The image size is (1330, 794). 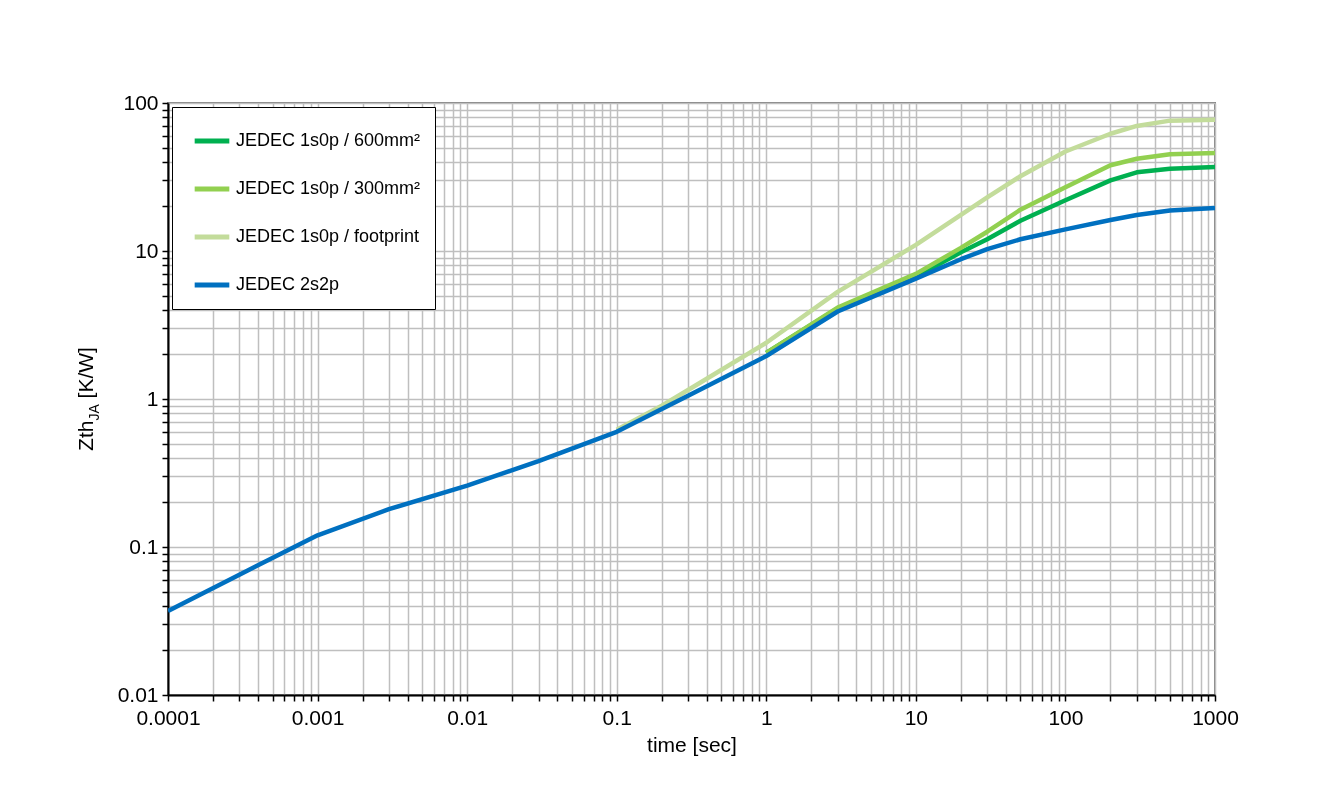 What do you see at coordinates (328, 188) in the screenshot?
I see `legend-label: JEDEC 1s0p / 300mm²` at bounding box center [328, 188].